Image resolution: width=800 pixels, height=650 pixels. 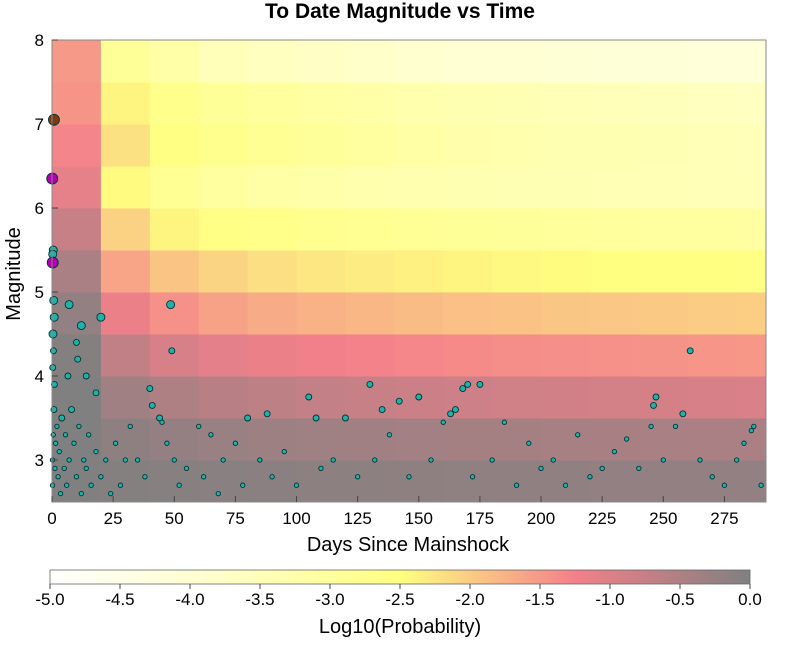 I want to click on colorbar-tick-label: -5.0, so click(x=49, y=599).